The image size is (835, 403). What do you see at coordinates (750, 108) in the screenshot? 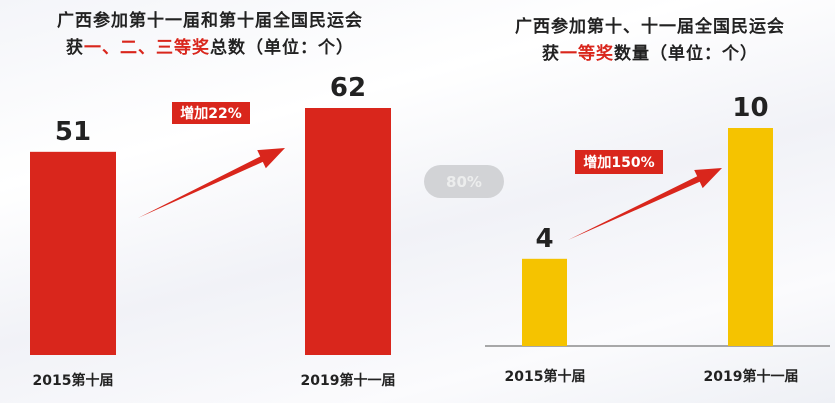
I see `bar-value-label: 10` at bounding box center [750, 108].